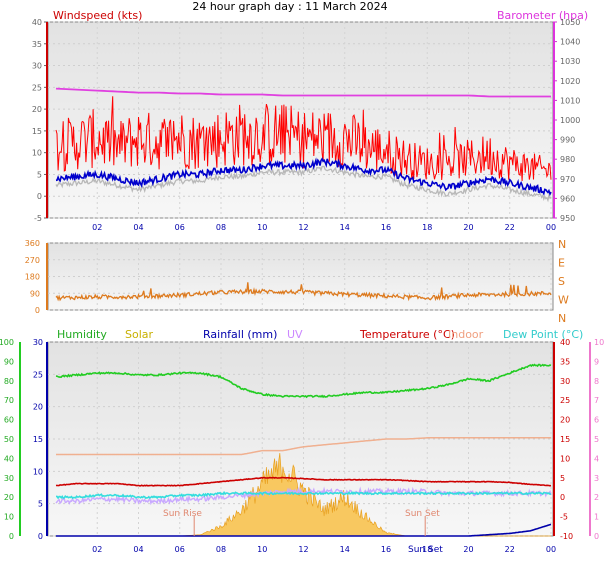 The height and width of the screenshot is (561, 608). I want to click on temperature-line, so click(303, 481).